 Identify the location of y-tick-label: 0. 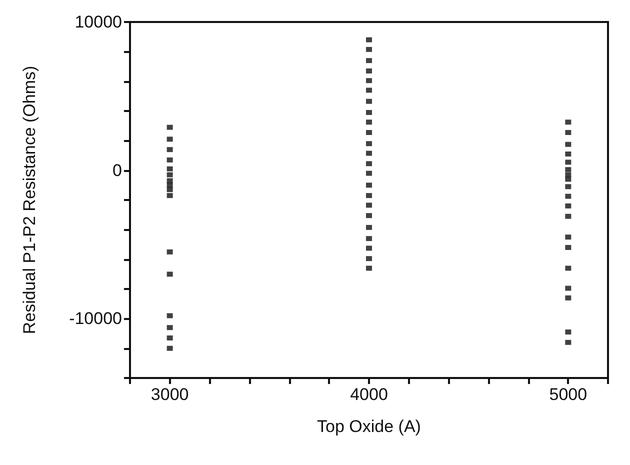
(117, 170).